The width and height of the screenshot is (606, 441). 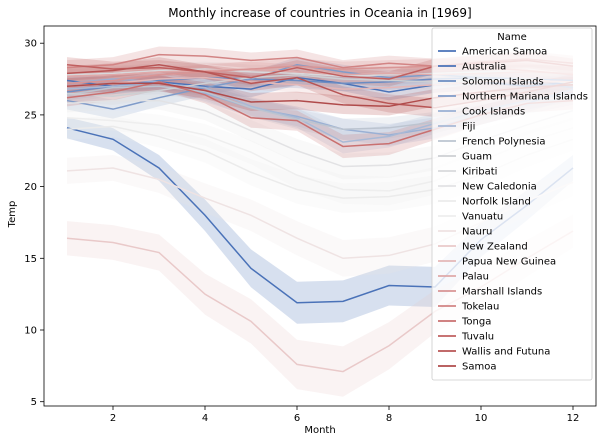 I want to click on x-tick-label: 8, so click(x=389, y=418).